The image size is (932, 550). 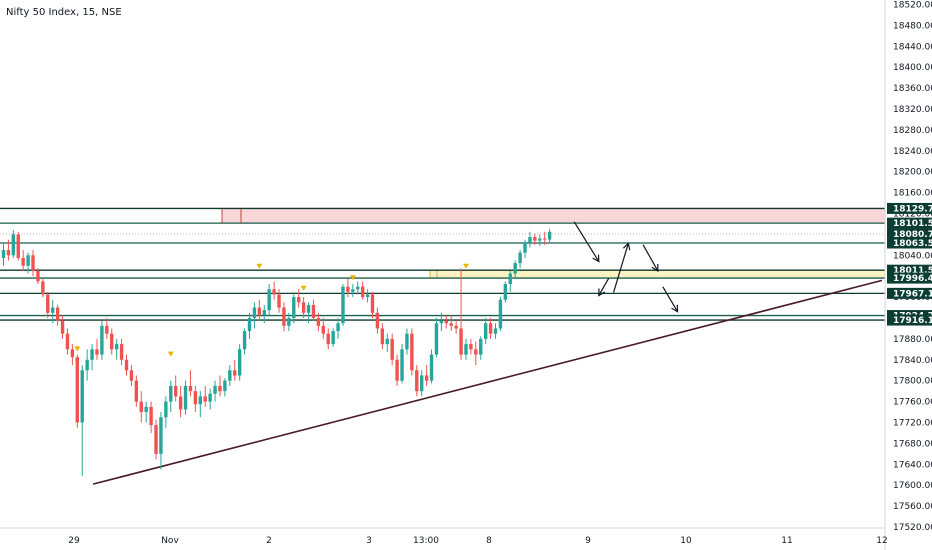 I want to click on price-label-1: 18129.70, so click(x=909, y=208).